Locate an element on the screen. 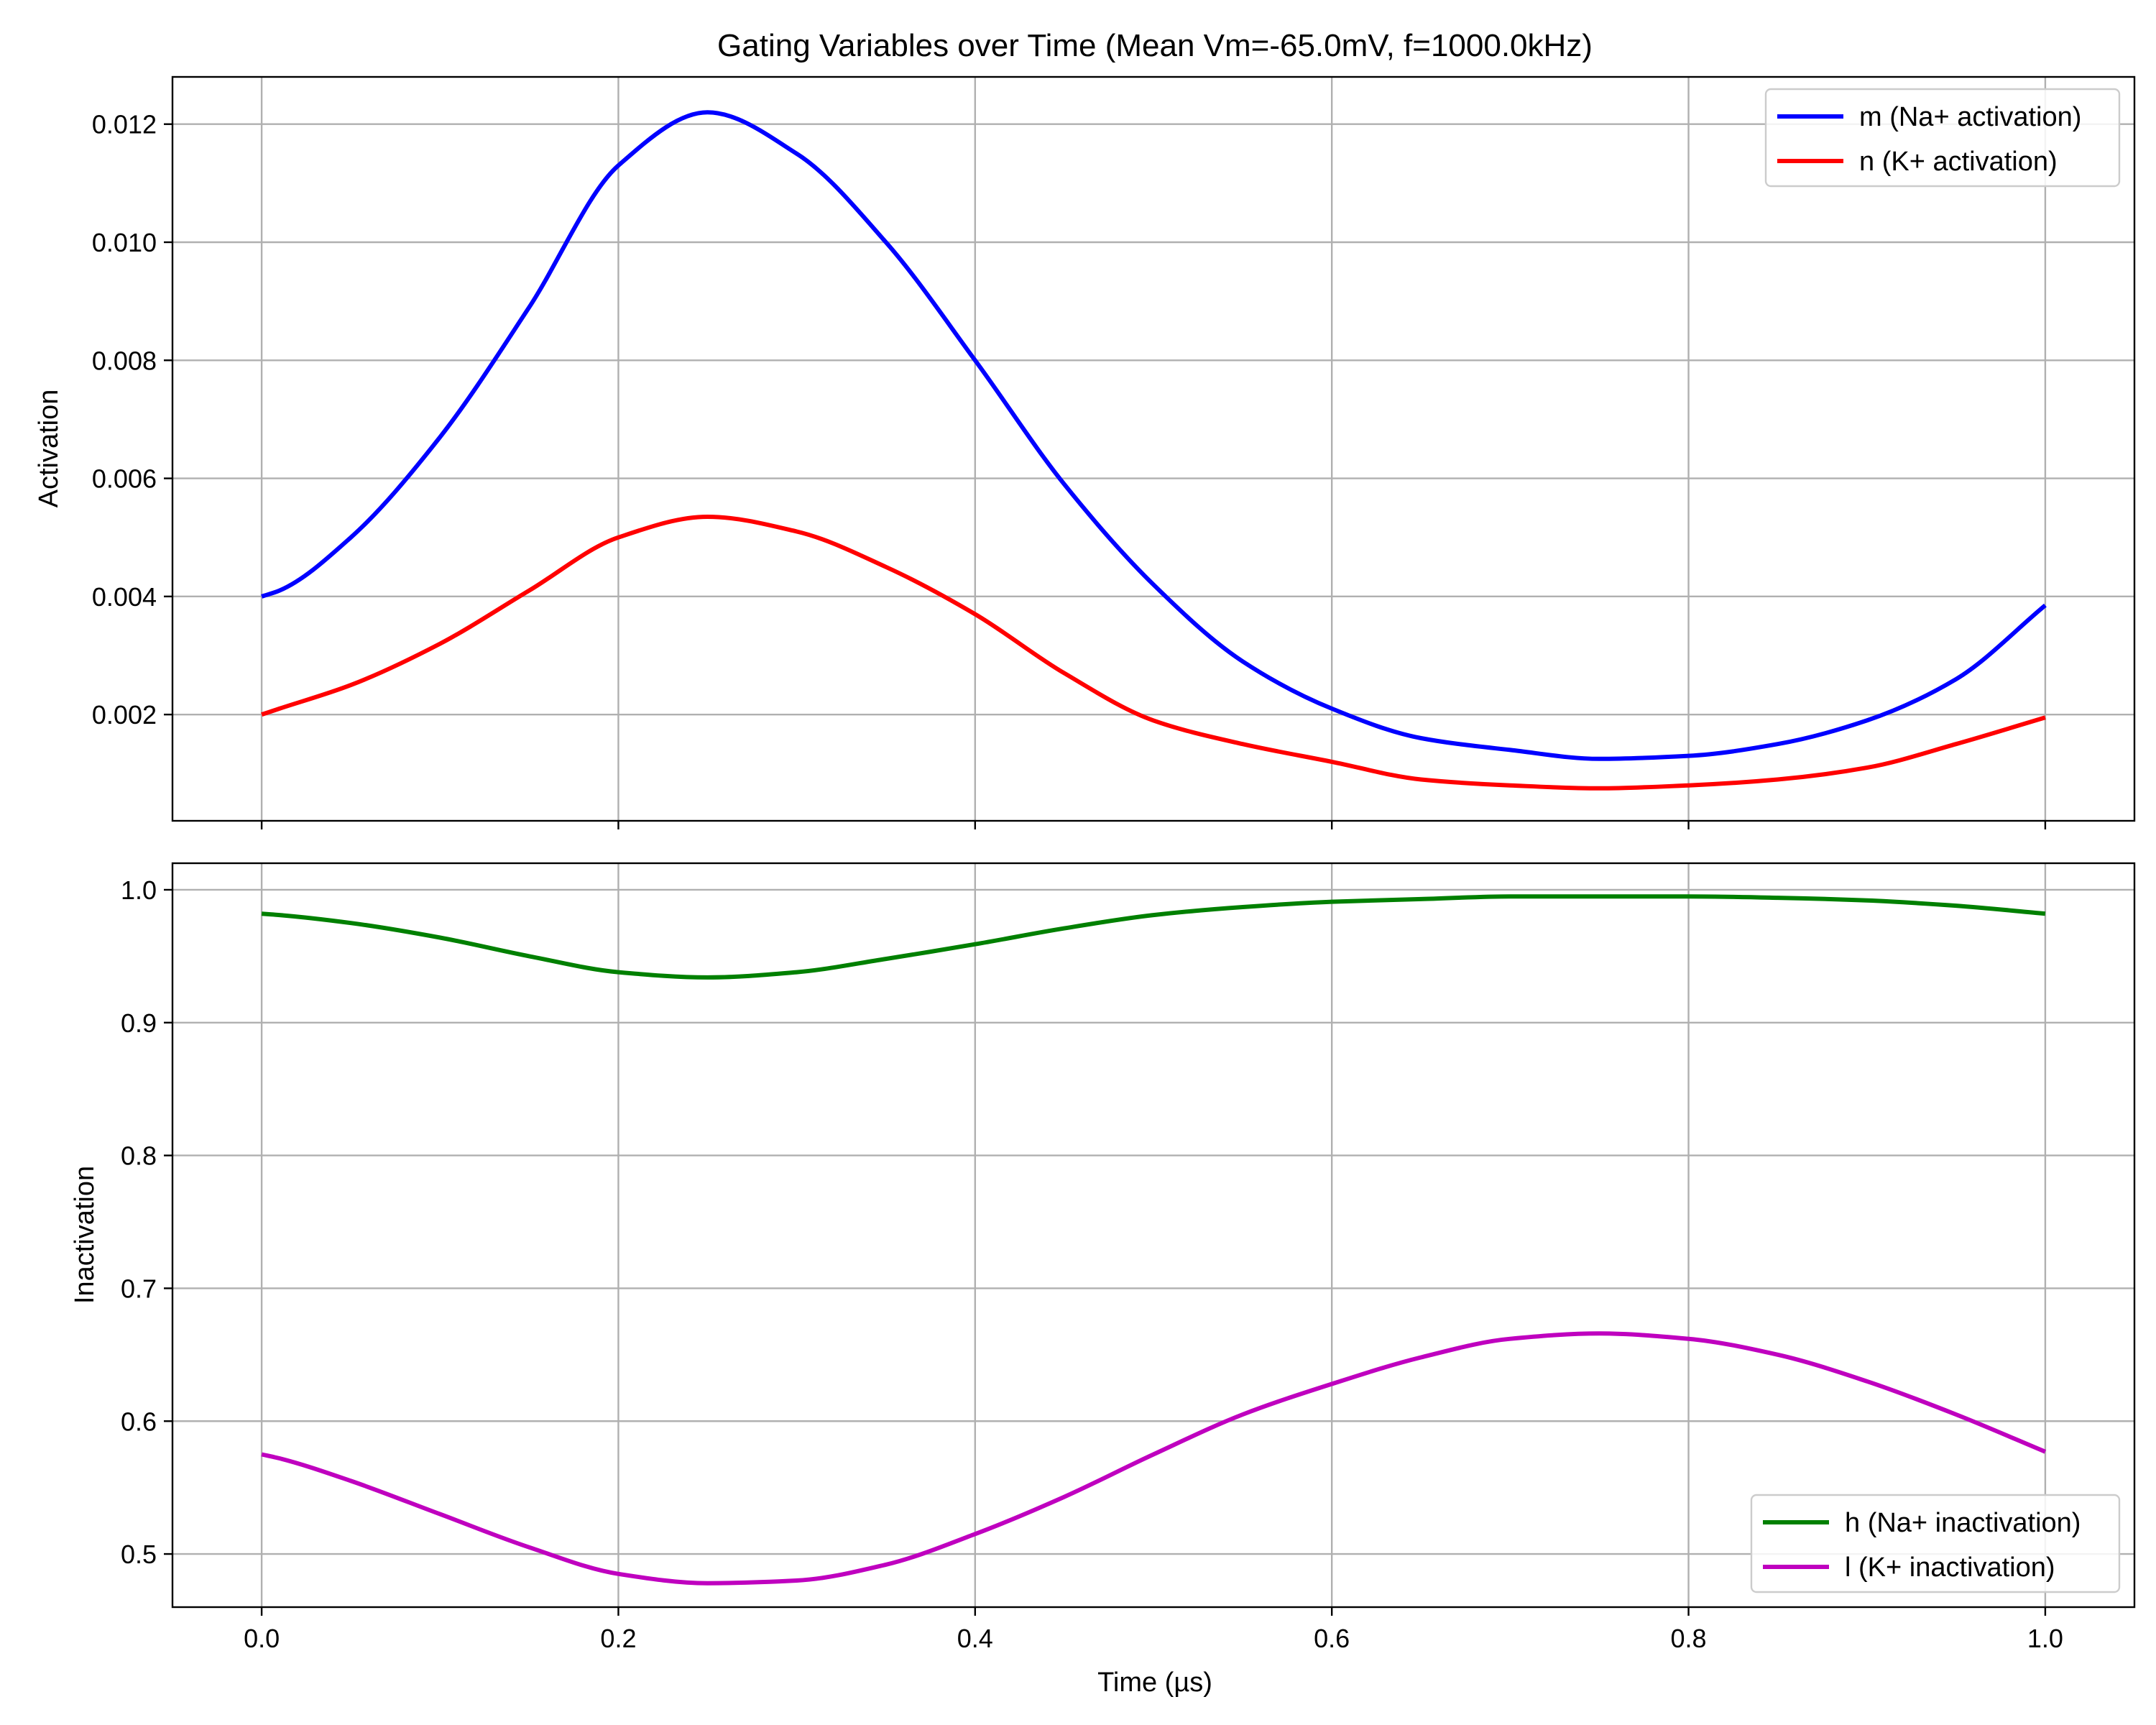  activation-y-tick-label: 0.008 is located at coordinates (125, 360).